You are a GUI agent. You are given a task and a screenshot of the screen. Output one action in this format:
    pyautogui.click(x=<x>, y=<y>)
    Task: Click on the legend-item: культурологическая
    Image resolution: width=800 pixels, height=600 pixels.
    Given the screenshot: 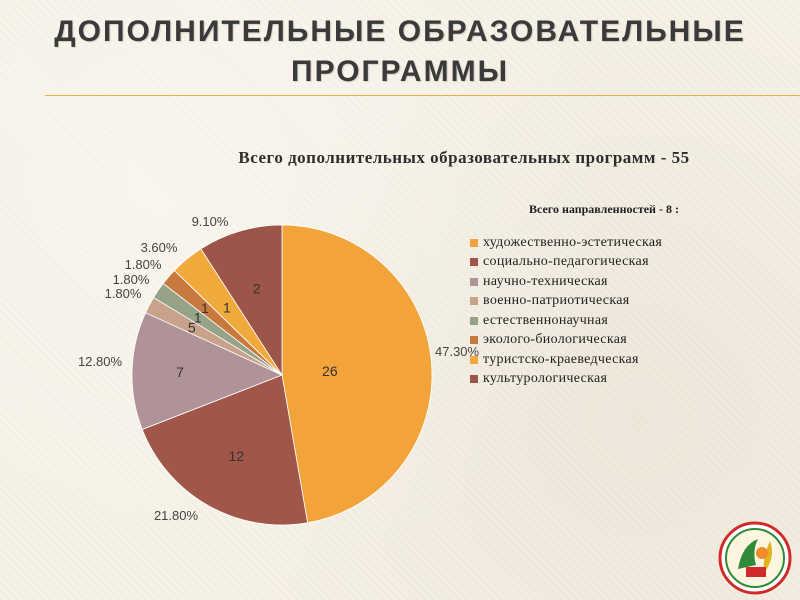 What is the action you would take?
    pyautogui.click(x=566, y=380)
    